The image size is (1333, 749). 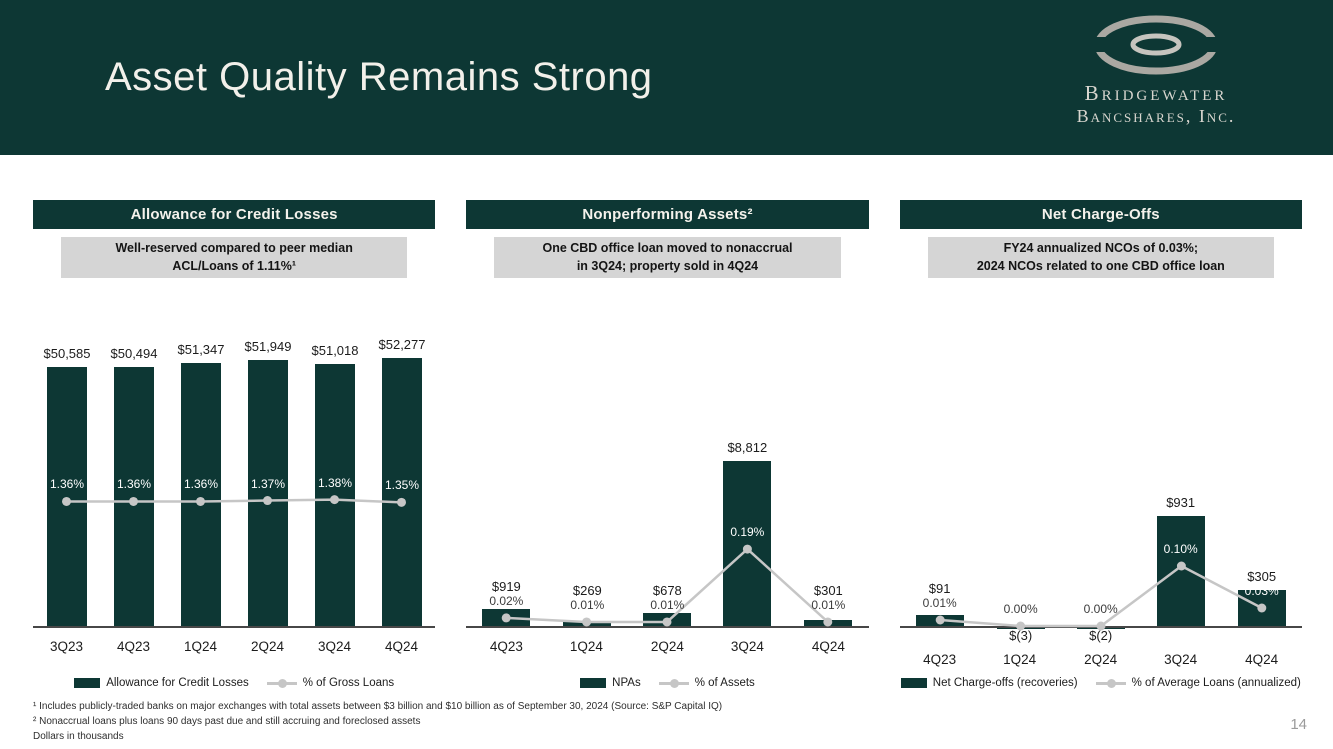 What do you see at coordinates (348, 683) in the screenshot?
I see `legend-label: % of Gross Loans` at bounding box center [348, 683].